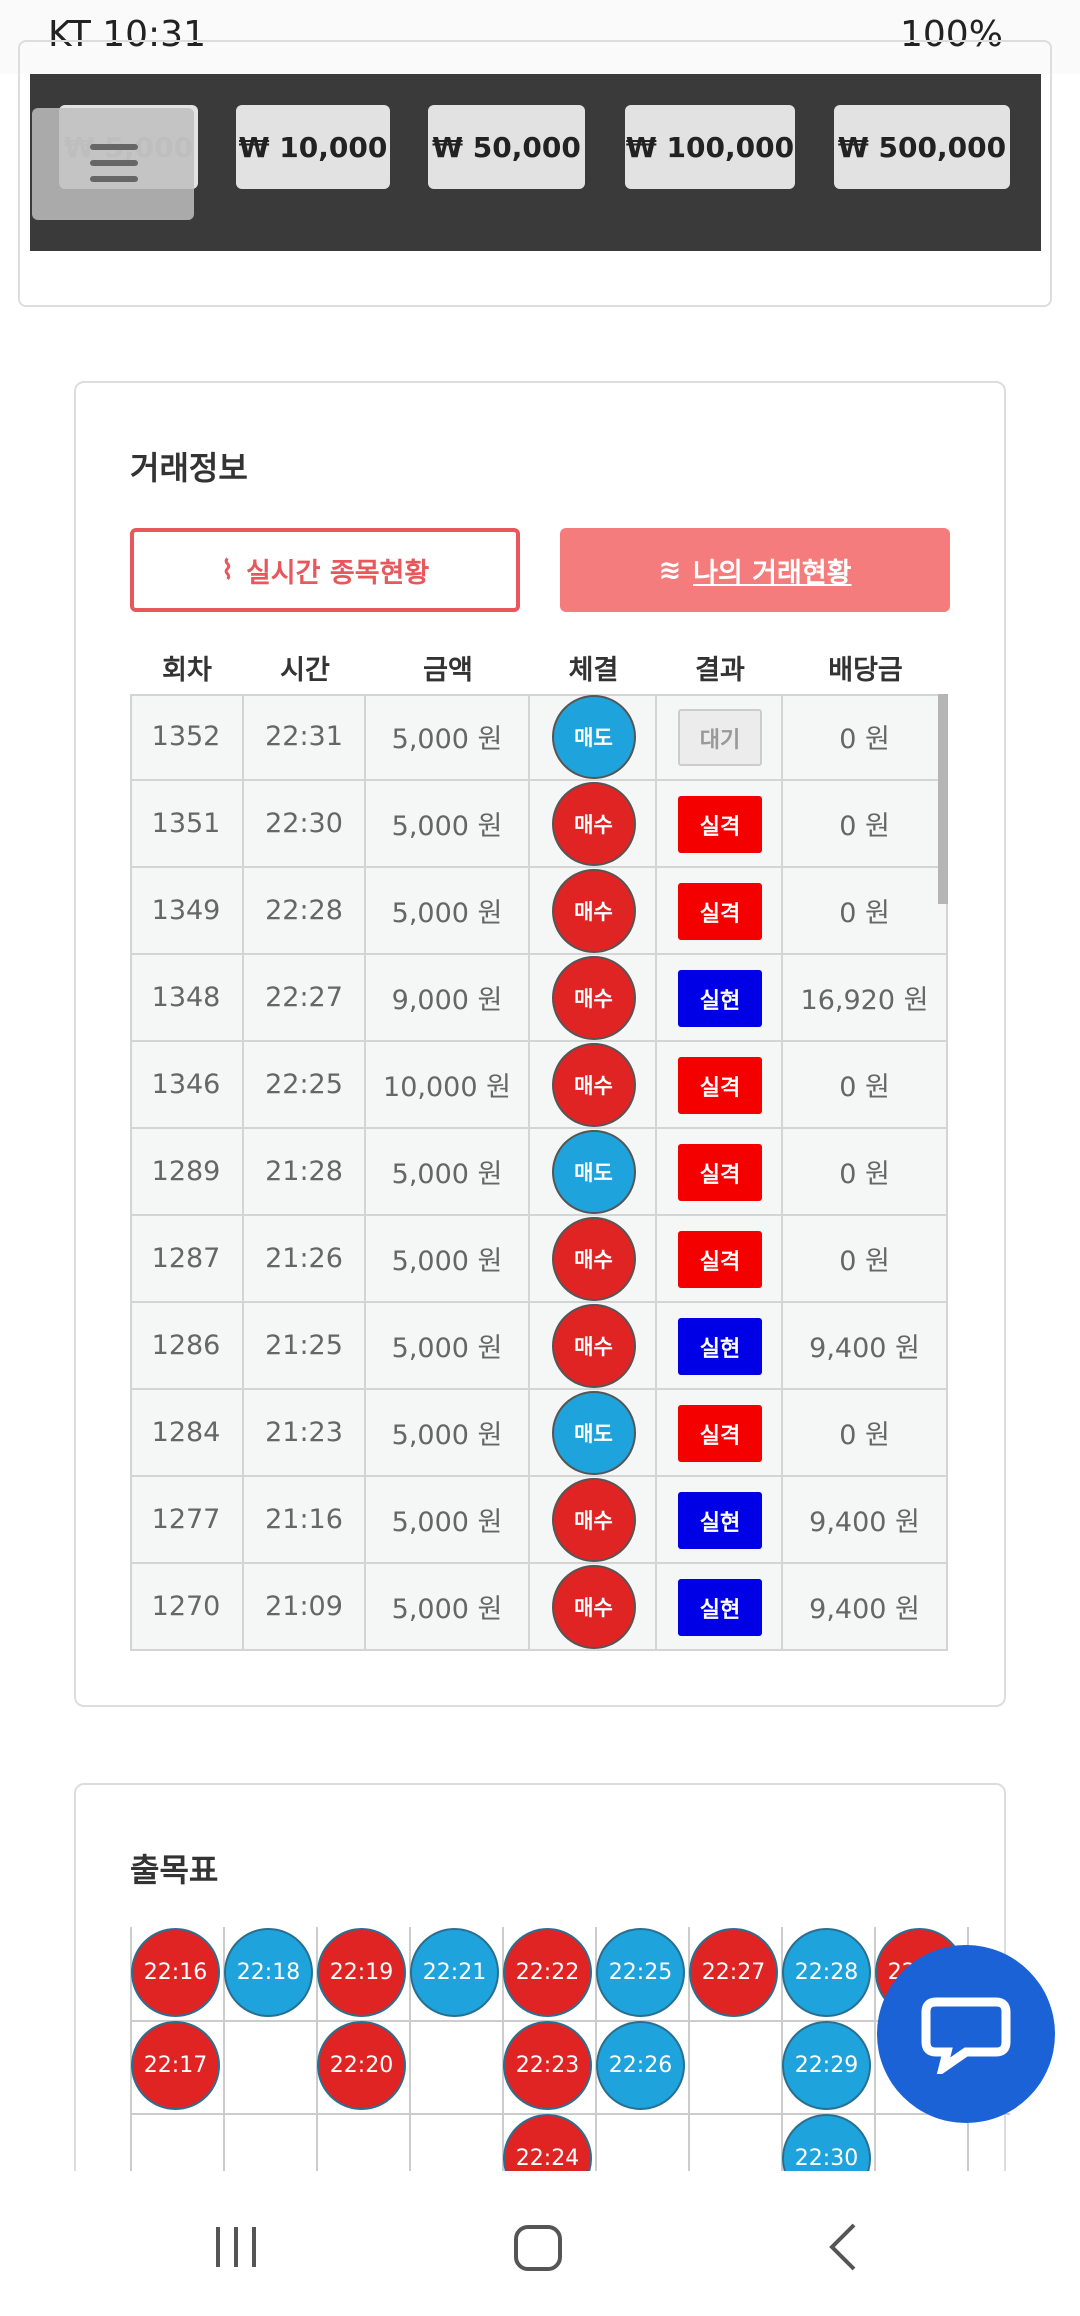  Describe the element at coordinates (865, 998) in the screenshot. I see `table-cell: 16,920 원` at that location.